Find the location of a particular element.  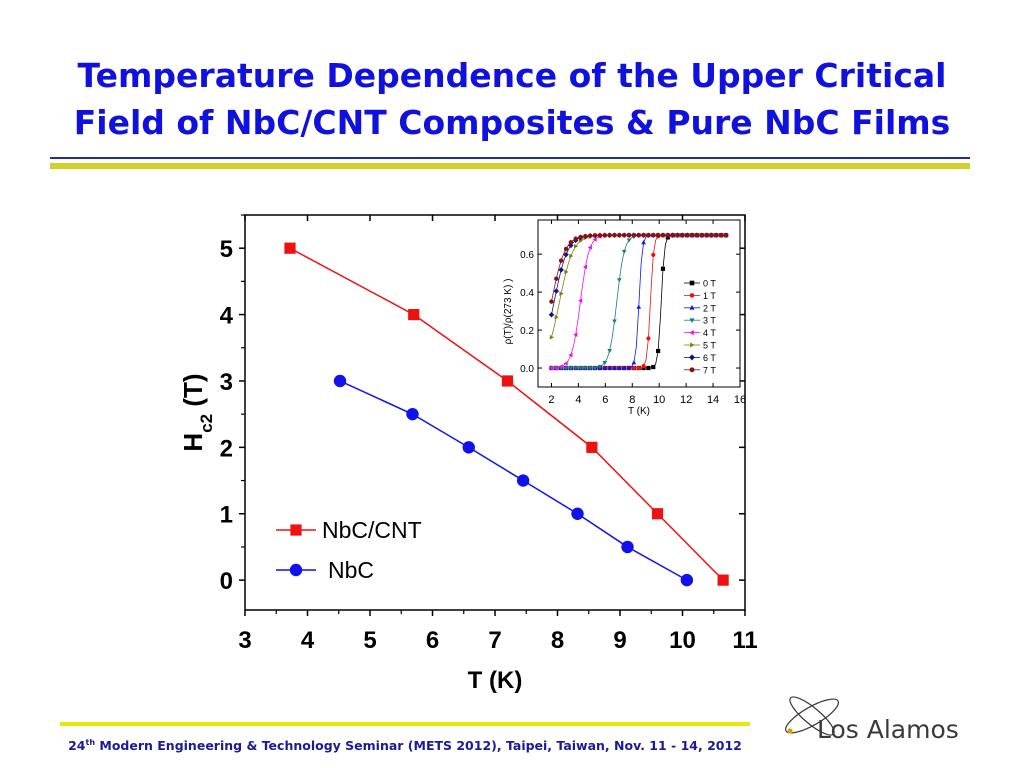

inset-legend-label: 1 T is located at coordinates (709, 296).